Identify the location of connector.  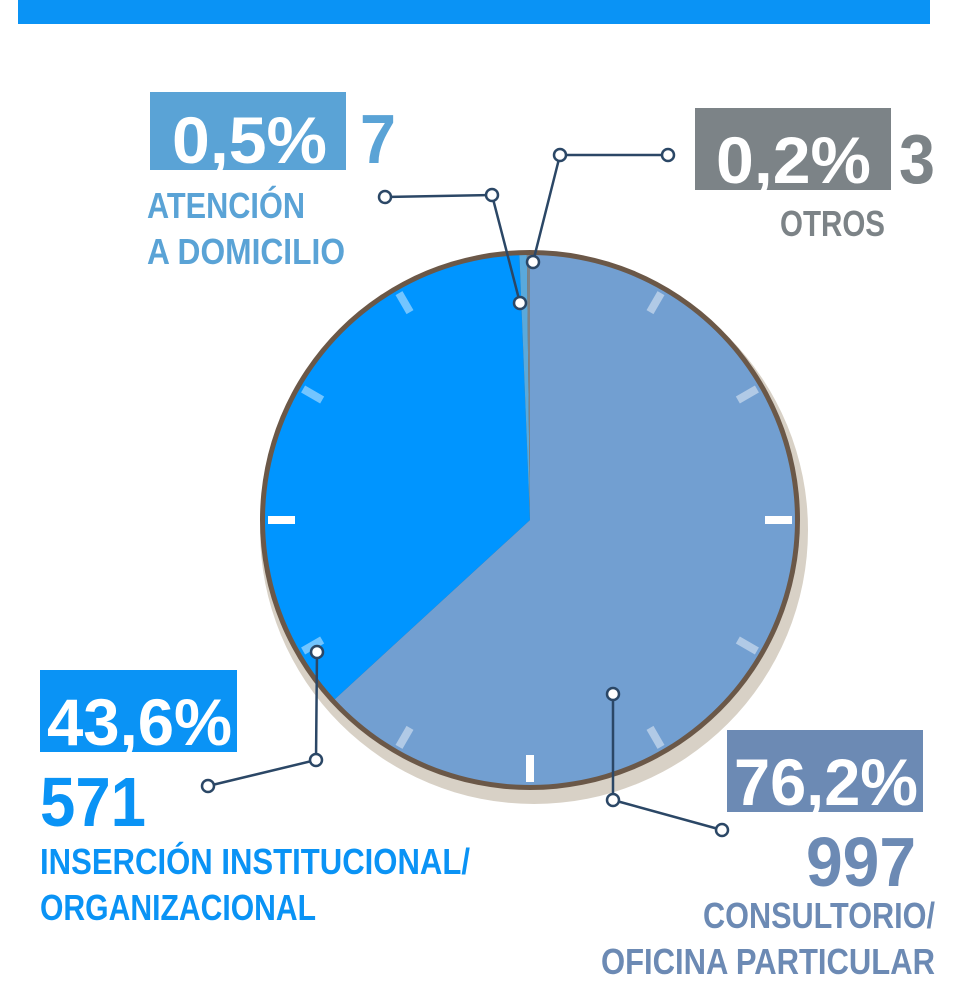
(599, 208).